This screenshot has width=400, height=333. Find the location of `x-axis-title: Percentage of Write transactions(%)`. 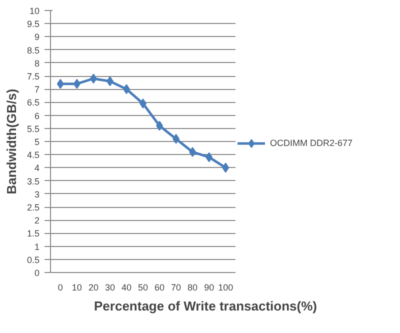

x-axis-title: Percentage of Write transactions(%) is located at coordinates (205, 306).